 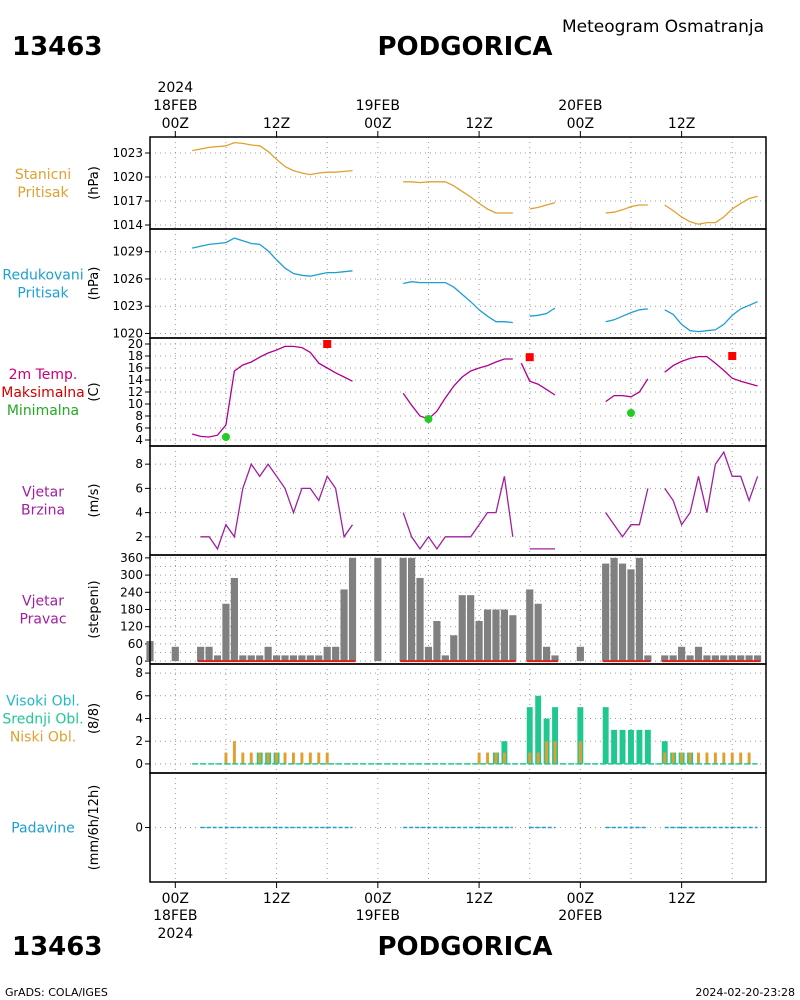 I want to click on year-label-bottom: 2024, so click(x=175, y=934).